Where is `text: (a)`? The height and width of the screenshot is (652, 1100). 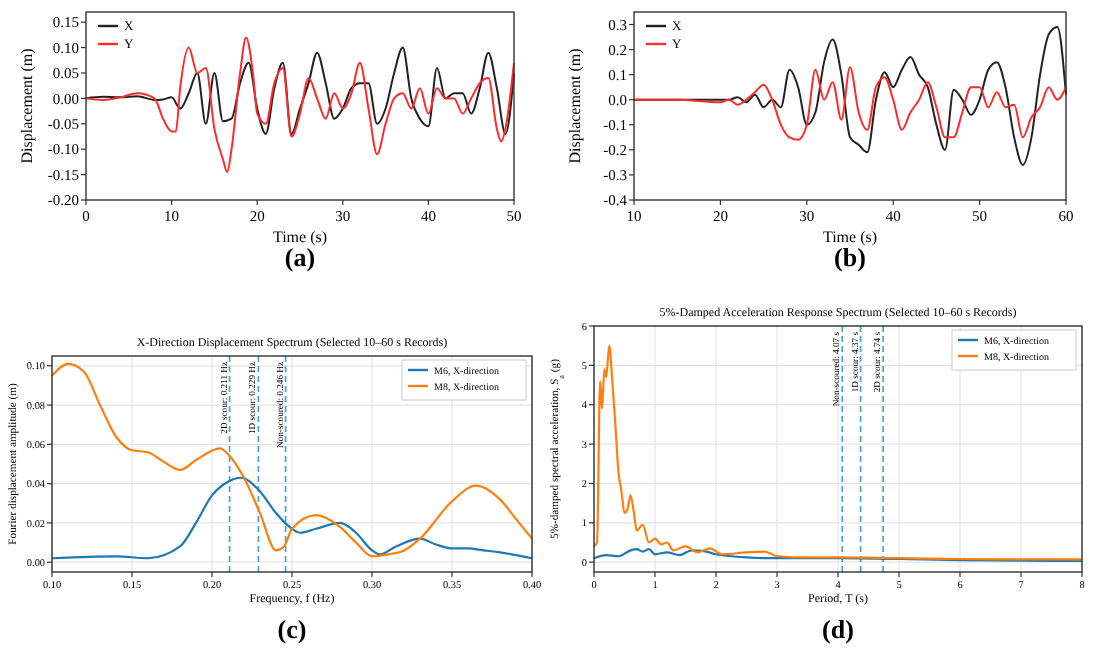 text: (a) is located at coordinates (300, 257).